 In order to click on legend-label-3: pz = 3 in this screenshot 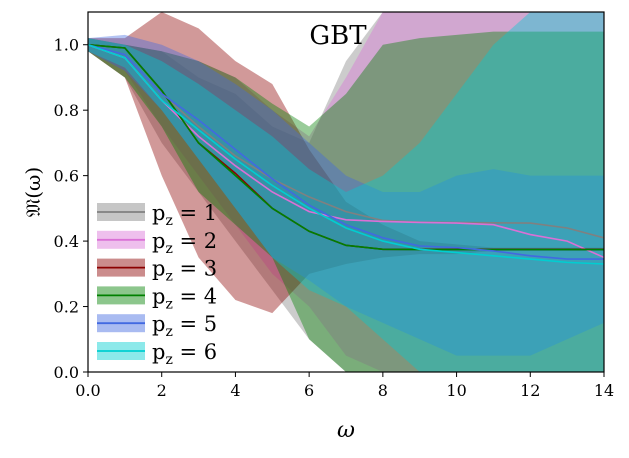, I will do `click(184, 271)`.